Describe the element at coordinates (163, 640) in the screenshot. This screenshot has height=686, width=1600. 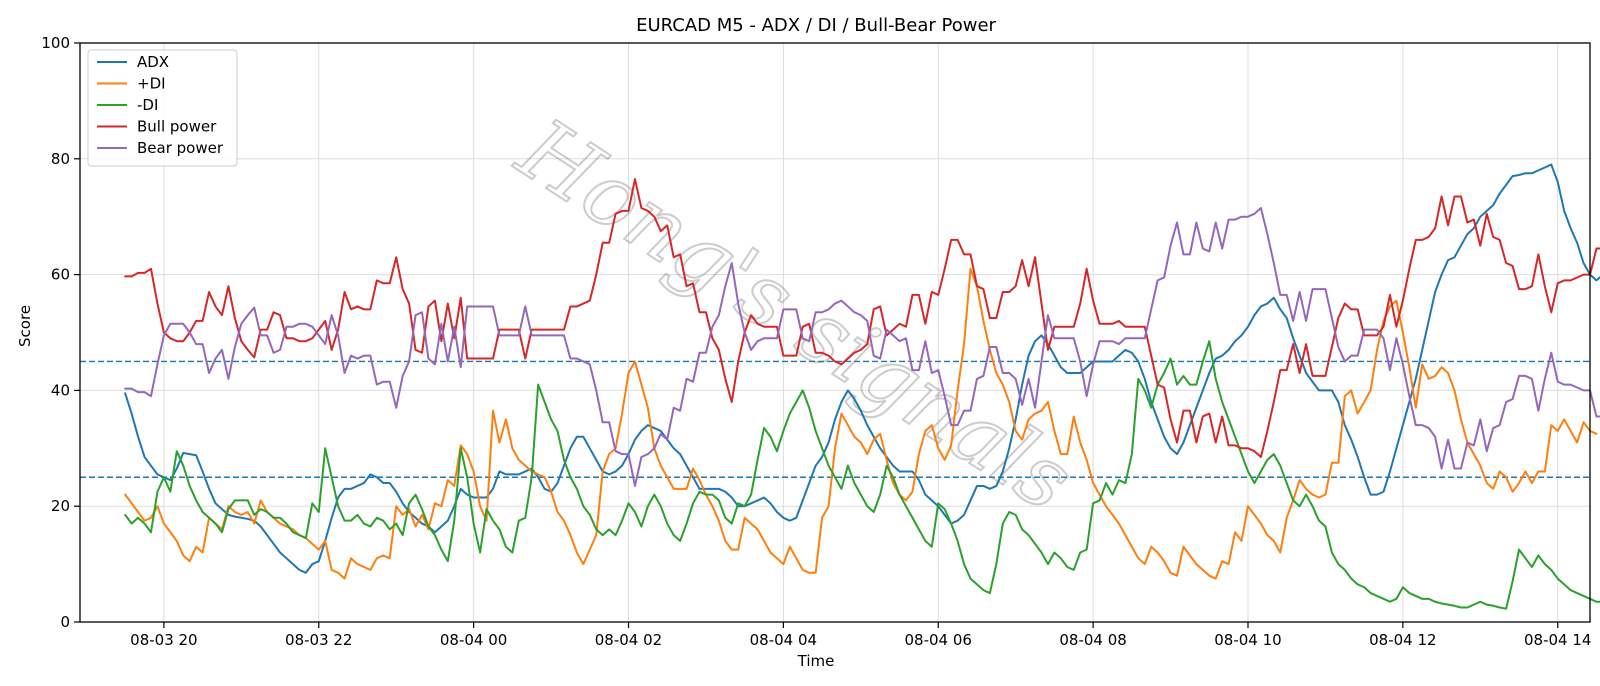
I see `x-tick-label: 08-03 20` at that location.